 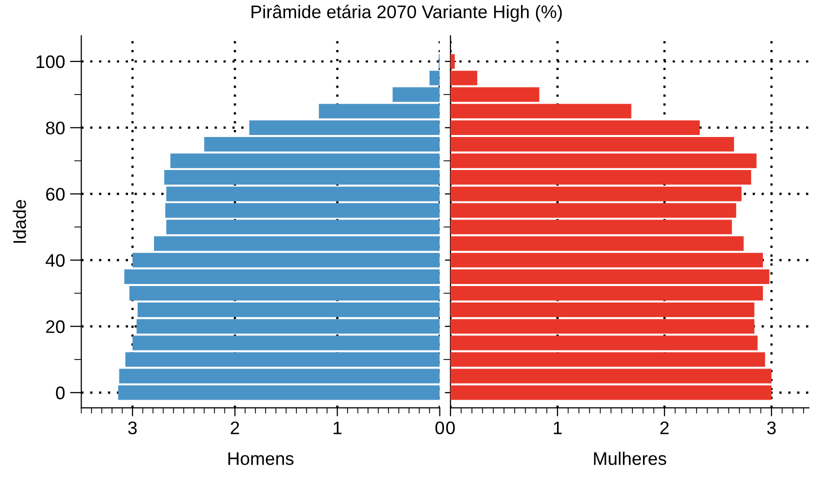 I want to click on y-tick-label: 80, so click(x=55, y=128).